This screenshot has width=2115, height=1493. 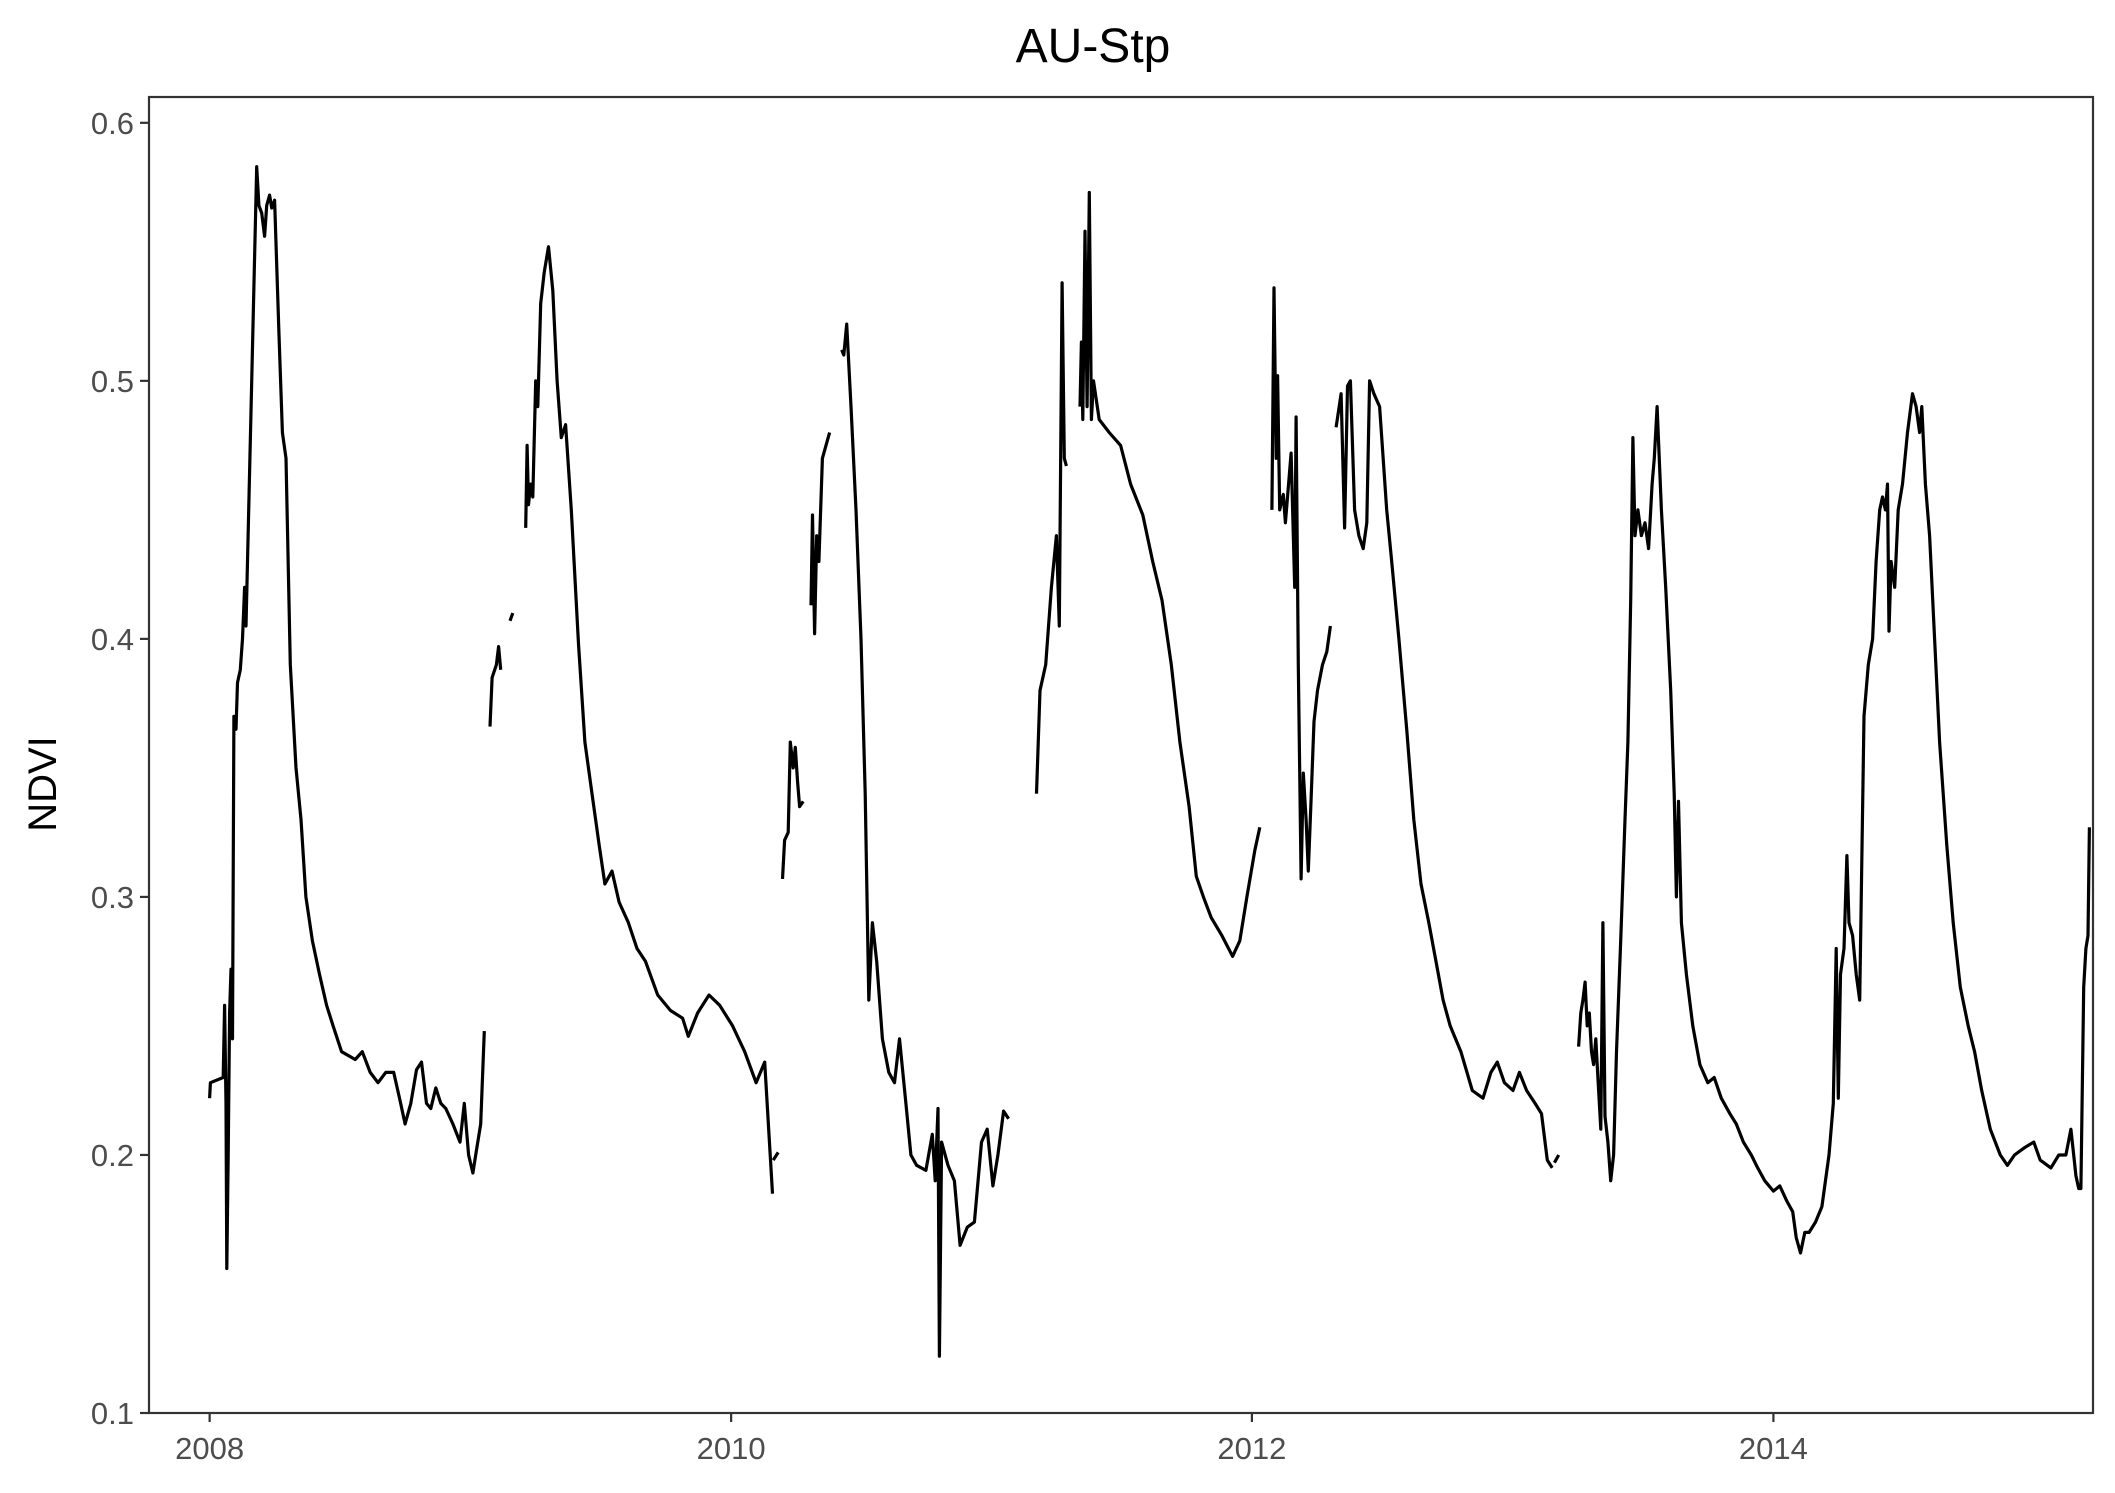 What do you see at coordinates (991, 1439) in the screenshot?
I see `x-axis: 2008 2010 2012 2014` at bounding box center [991, 1439].